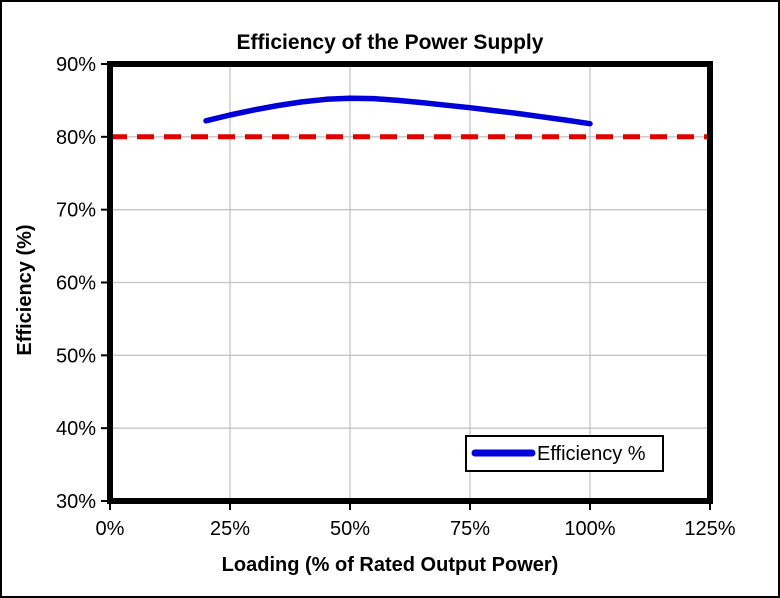  I want to click on y-tick-label: 90%, so click(76, 65).